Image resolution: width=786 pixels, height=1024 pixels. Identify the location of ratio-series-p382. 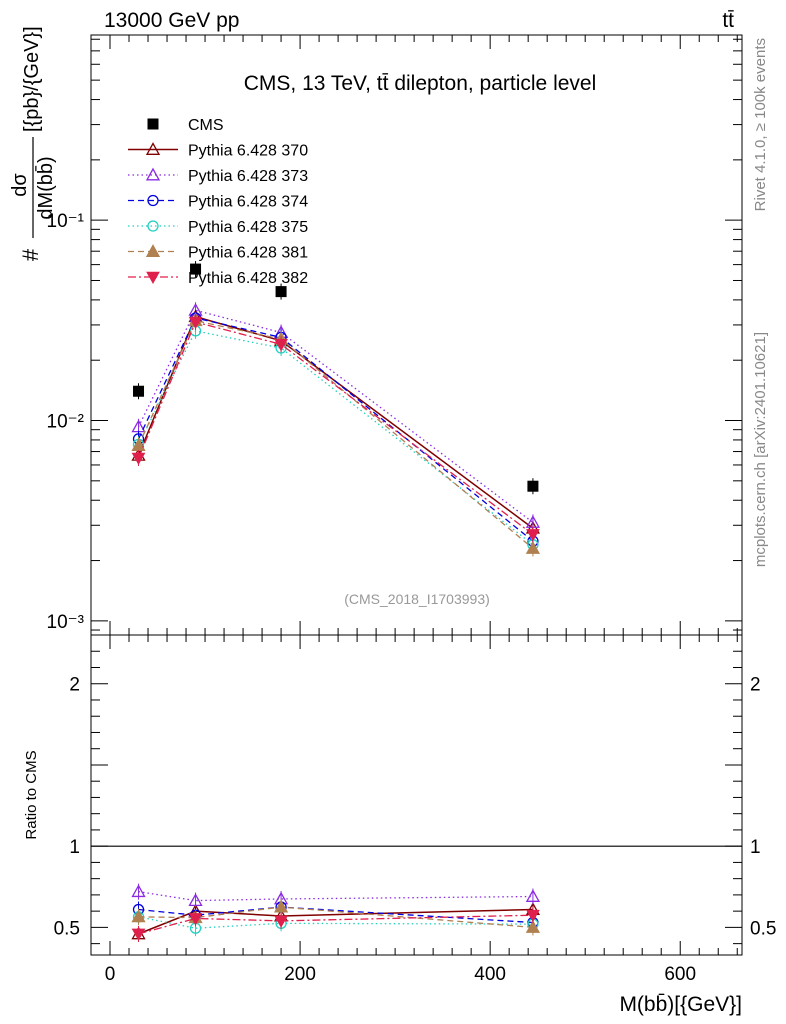
(335, 924).